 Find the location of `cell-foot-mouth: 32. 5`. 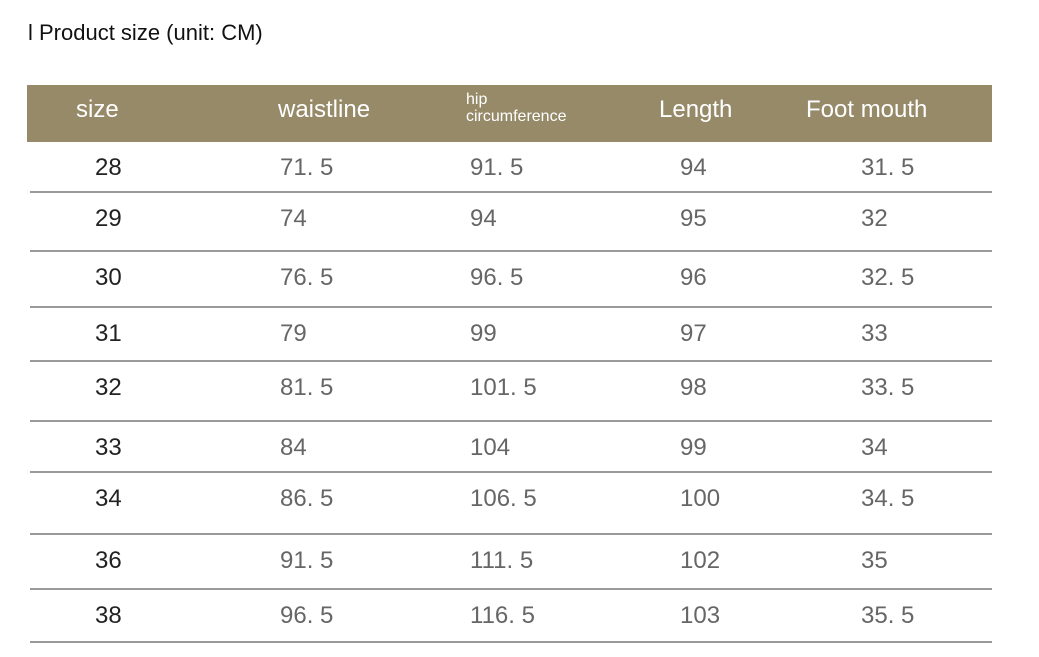

cell-foot-mouth: 32. 5 is located at coordinates (888, 277).